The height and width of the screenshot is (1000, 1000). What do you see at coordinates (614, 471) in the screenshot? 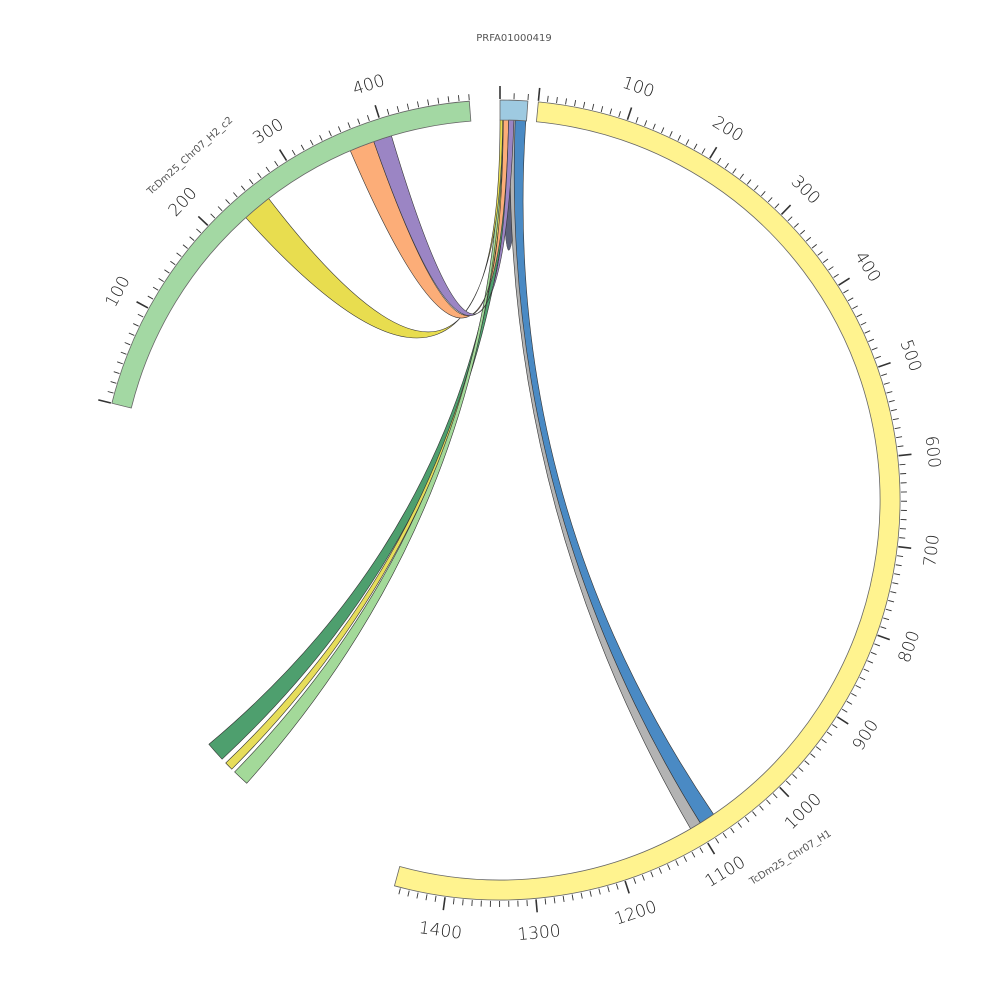
I see `link-ribbon` at bounding box center [614, 471].